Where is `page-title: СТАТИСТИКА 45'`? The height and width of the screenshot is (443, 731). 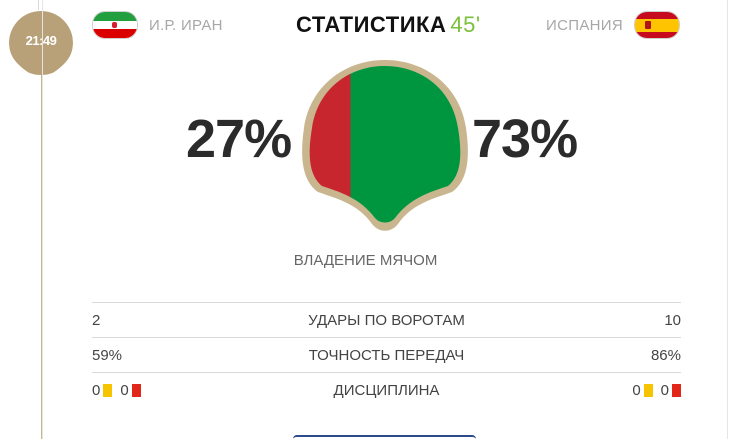
page-title: СТАТИСТИКА 45' is located at coordinates (388, 25).